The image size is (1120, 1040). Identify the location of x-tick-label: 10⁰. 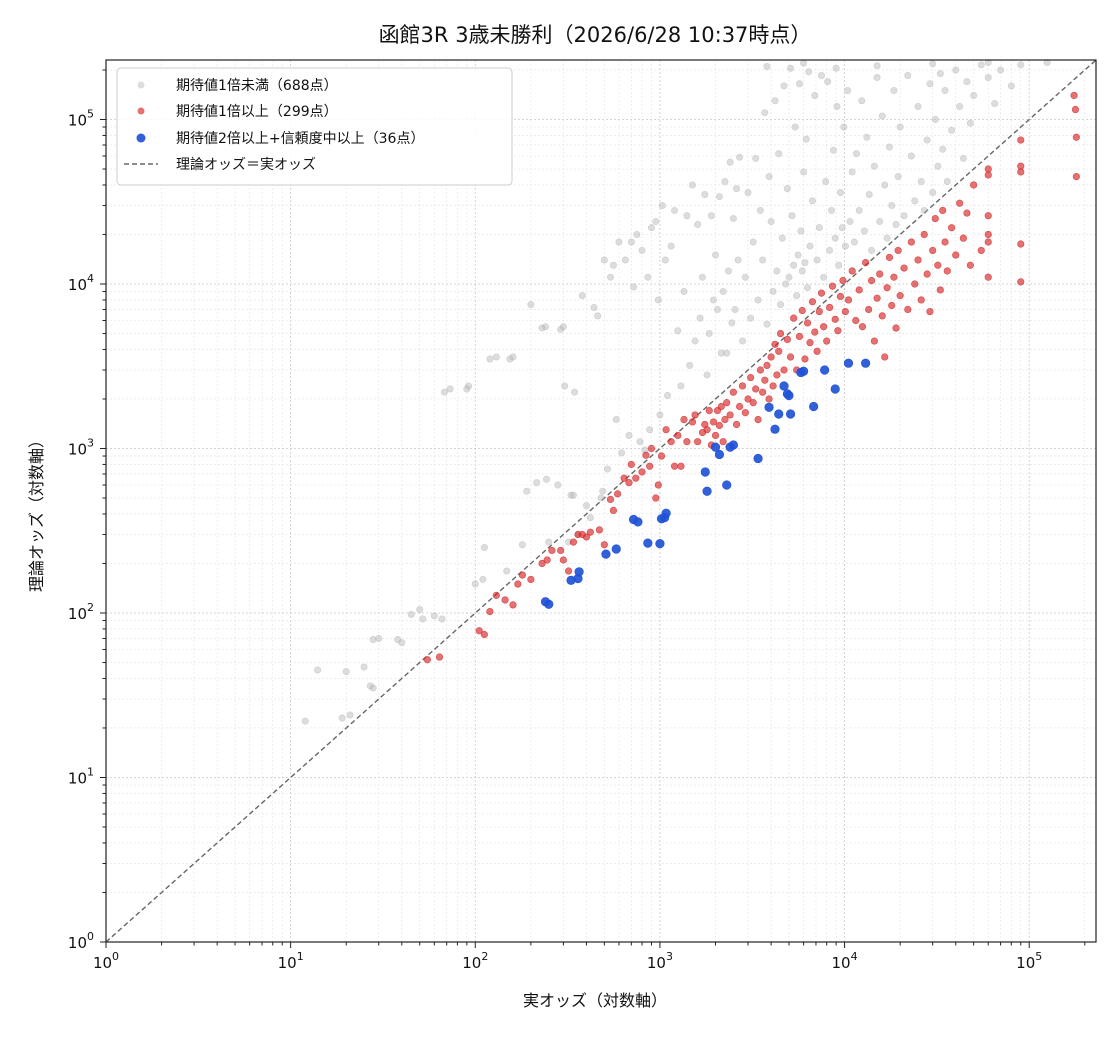
(106, 961).